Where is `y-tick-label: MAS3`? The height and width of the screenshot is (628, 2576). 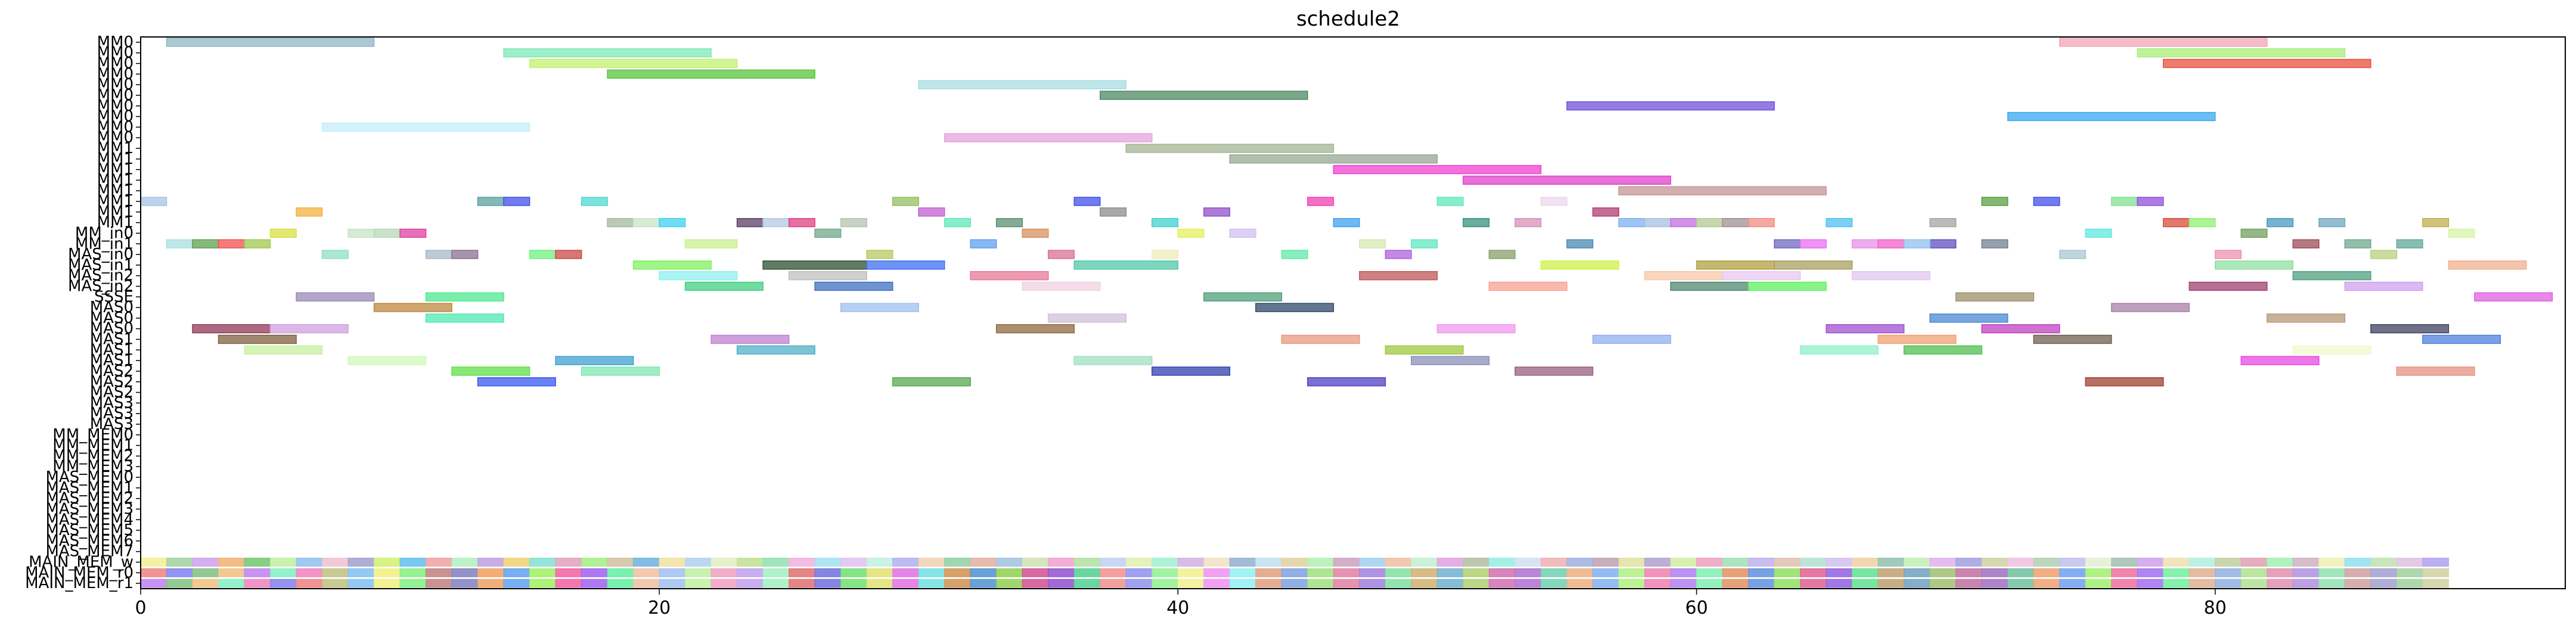
y-tick-label: MAS3 is located at coordinates (112, 424).